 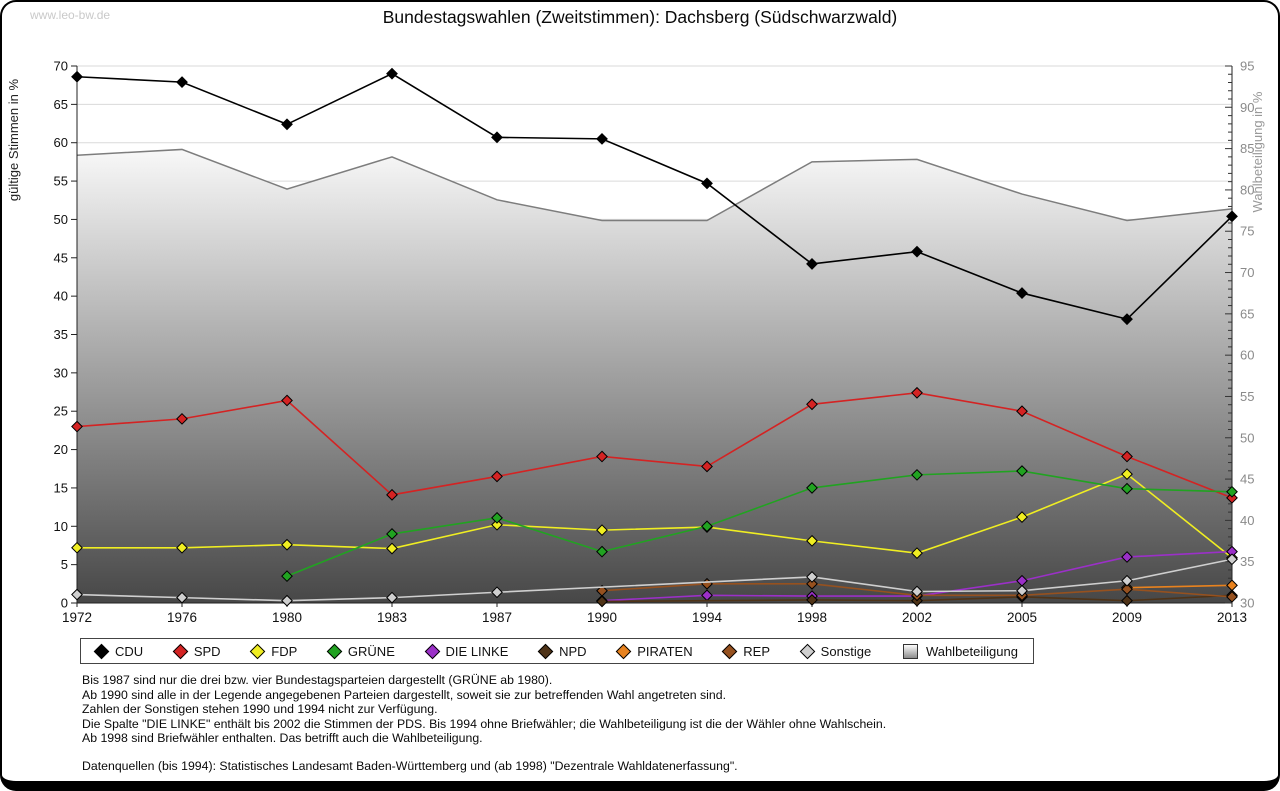 I want to click on legend-item-wahlbeteiligung: Wahlbeteiligung, so click(x=960, y=651).